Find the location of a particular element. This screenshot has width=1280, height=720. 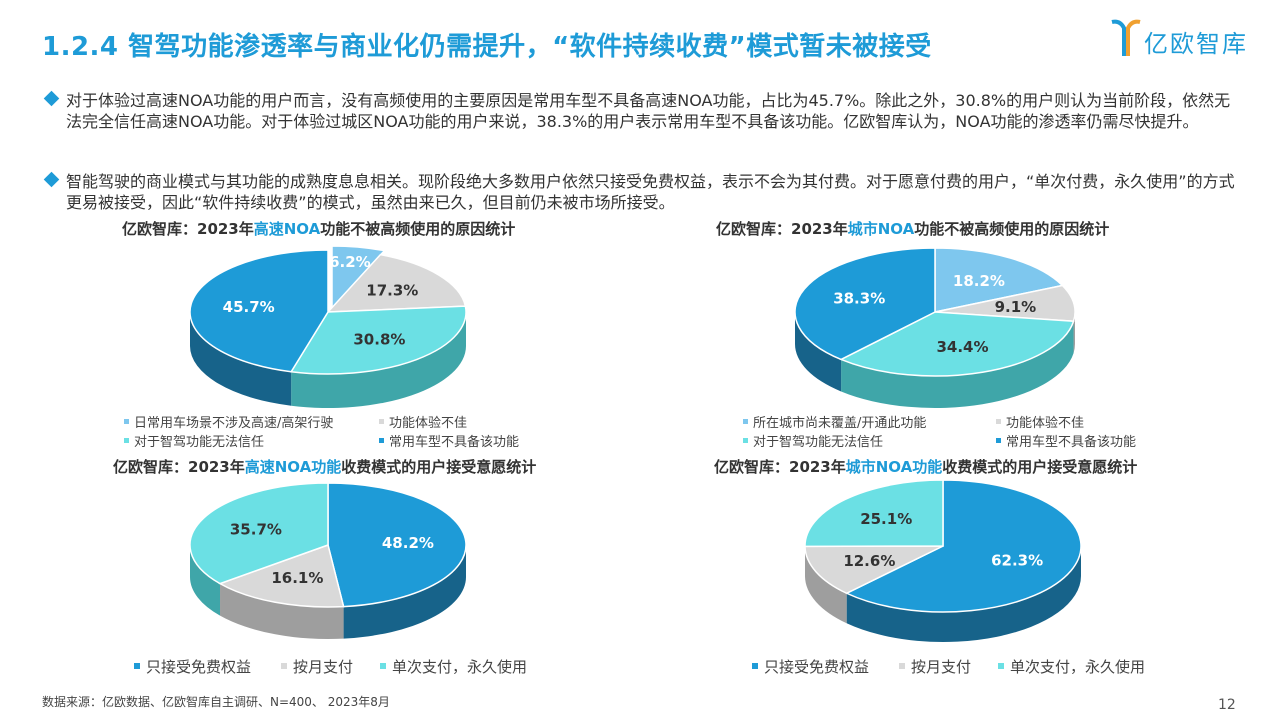

pie-slice-label: 34.4% is located at coordinates (962, 347).